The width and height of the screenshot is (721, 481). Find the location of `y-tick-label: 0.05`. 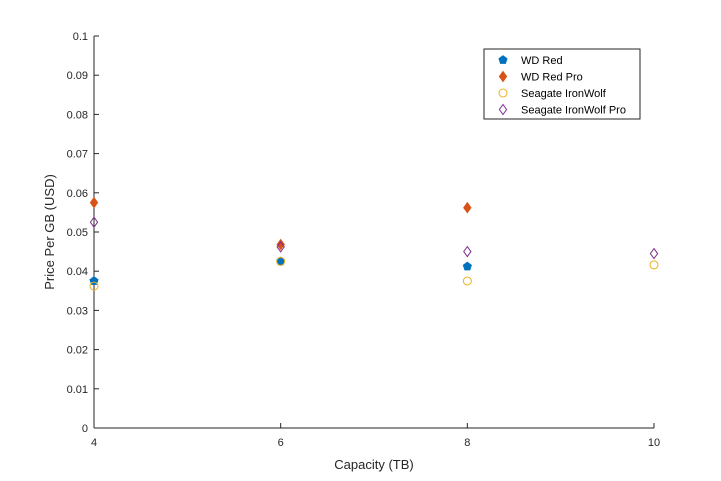

y-tick-label: 0.05 is located at coordinates (77, 233).